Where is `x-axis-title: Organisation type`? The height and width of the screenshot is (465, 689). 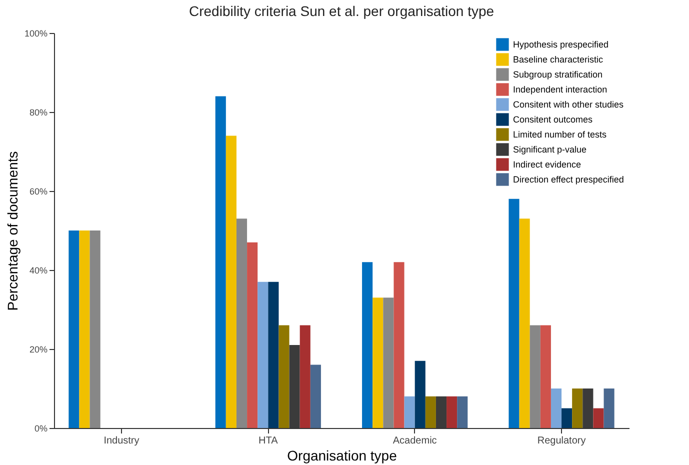 x-axis-title: Organisation type is located at coordinates (342, 456).